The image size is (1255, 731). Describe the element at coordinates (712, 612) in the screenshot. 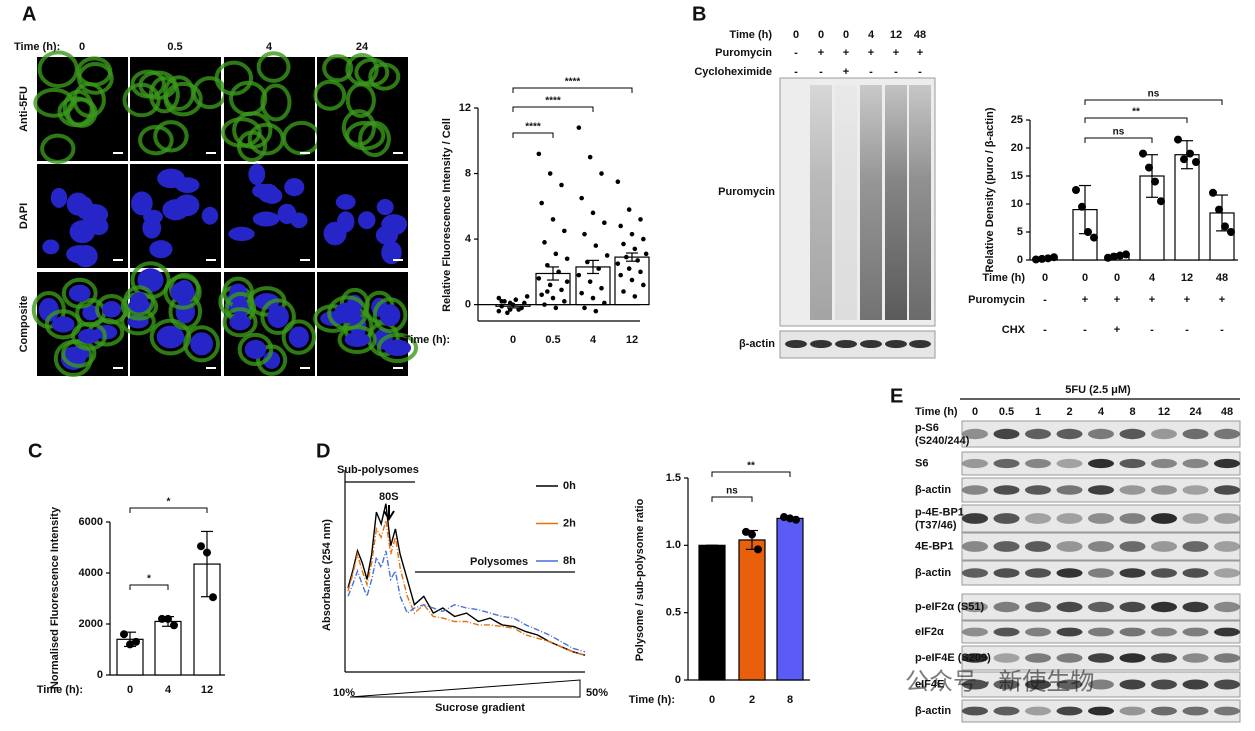

I see `bar` at that location.